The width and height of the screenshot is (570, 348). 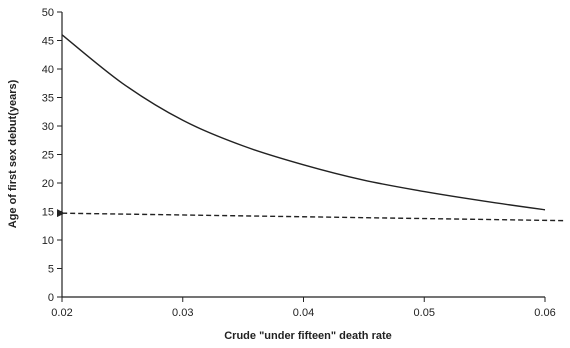 I want to click on y-tick-label: 10, so click(x=48, y=241).